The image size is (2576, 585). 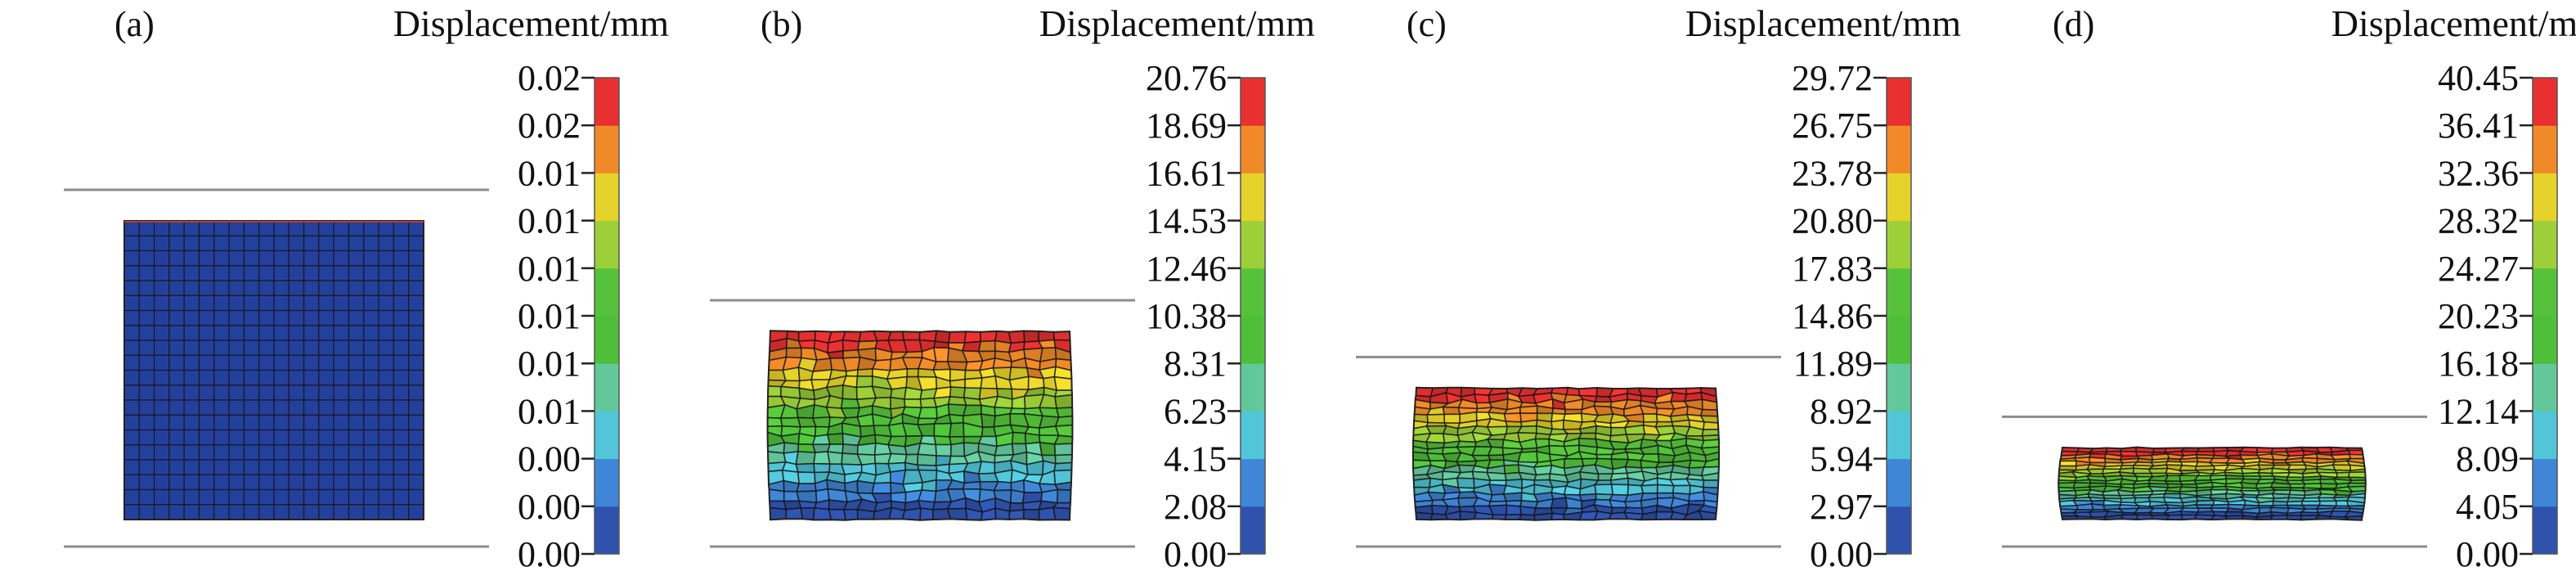 What do you see at coordinates (1195, 364) in the screenshot?
I see `colorbar-tick-label: 8.31` at bounding box center [1195, 364].